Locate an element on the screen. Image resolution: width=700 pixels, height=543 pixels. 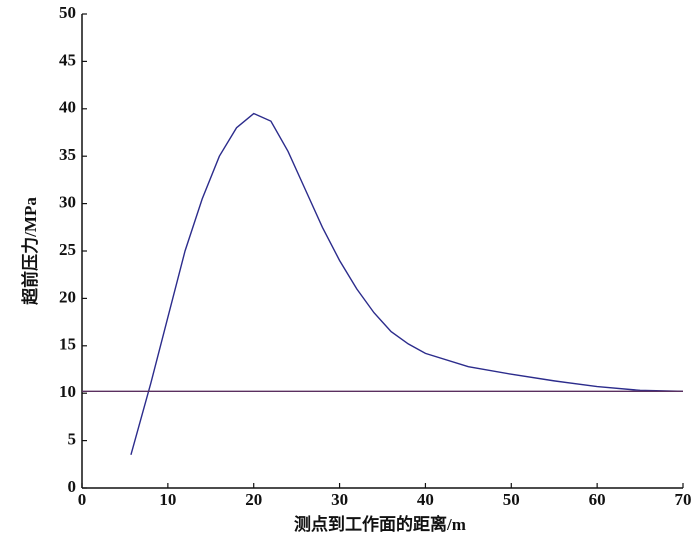
x-tick-label: 70 is located at coordinates (683, 499).